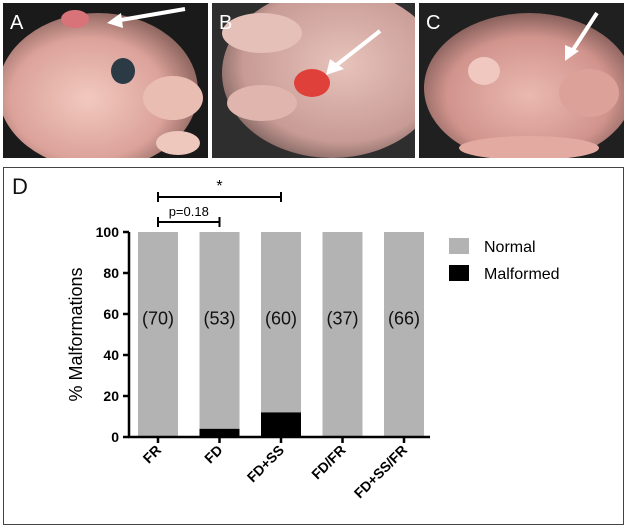 This screenshot has height=528, width=629. What do you see at coordinates (108, 232) in the screenshot?
I see `y-tick-label: 100` at bounding box center [108, 232].